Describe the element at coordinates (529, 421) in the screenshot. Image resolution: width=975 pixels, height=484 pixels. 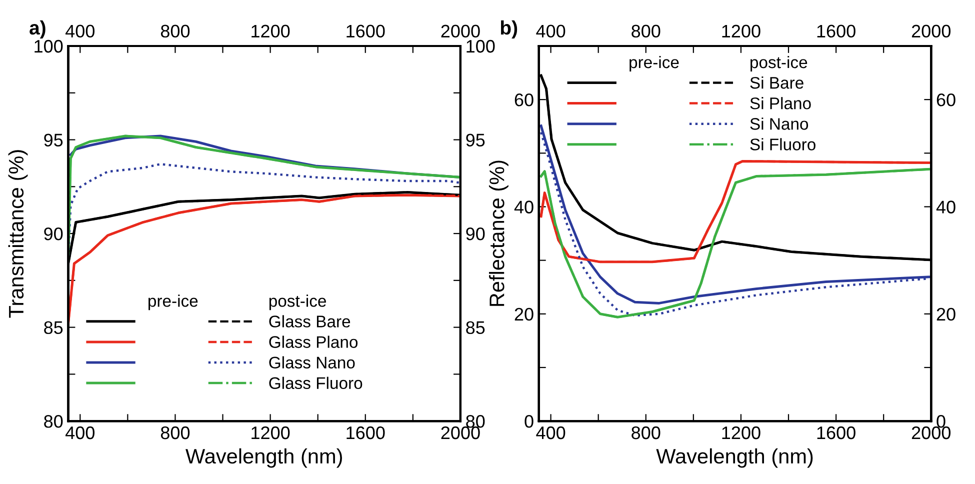
I see `y-tick-label: 0` at that location.